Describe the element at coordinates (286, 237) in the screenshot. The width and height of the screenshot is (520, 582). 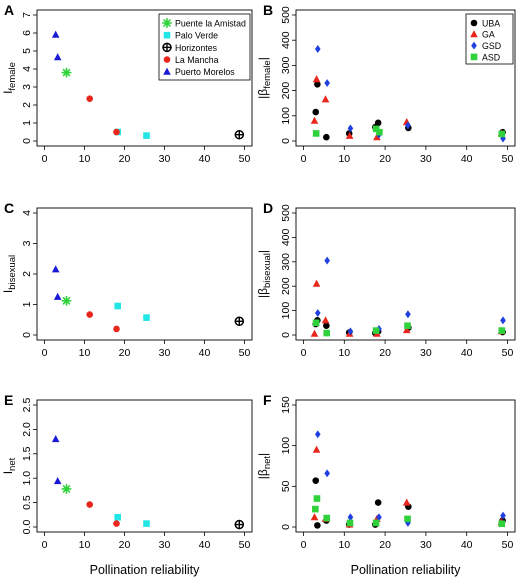
I see `y-tick-label: 400` at that location.